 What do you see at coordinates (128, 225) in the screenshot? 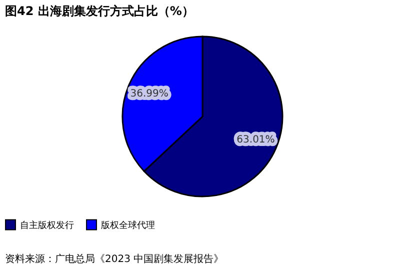
I see `legend-label: 版权全球代理` at bounding box center [128, 225].